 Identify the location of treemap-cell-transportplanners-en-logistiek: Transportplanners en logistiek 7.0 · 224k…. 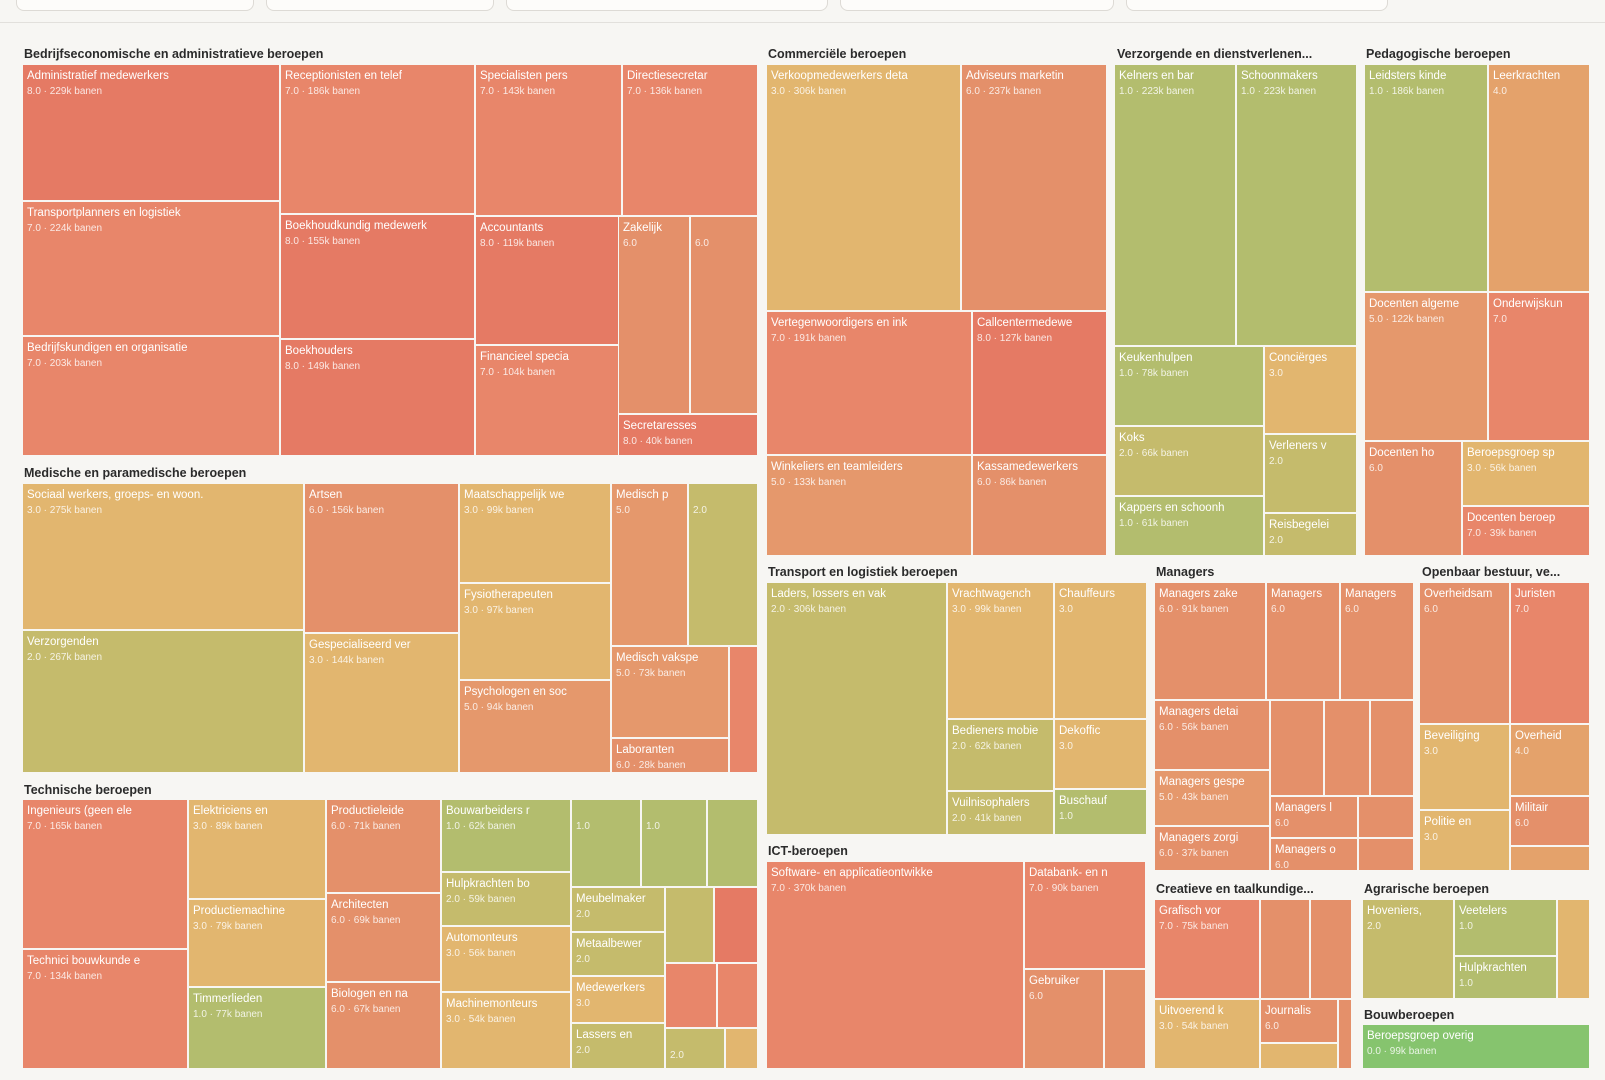
(151, 268).